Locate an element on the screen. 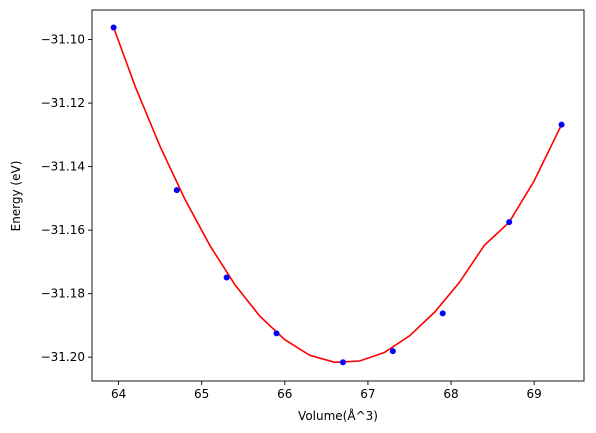  y-tick-label: −31.18 is located at coordinates (63, 294).